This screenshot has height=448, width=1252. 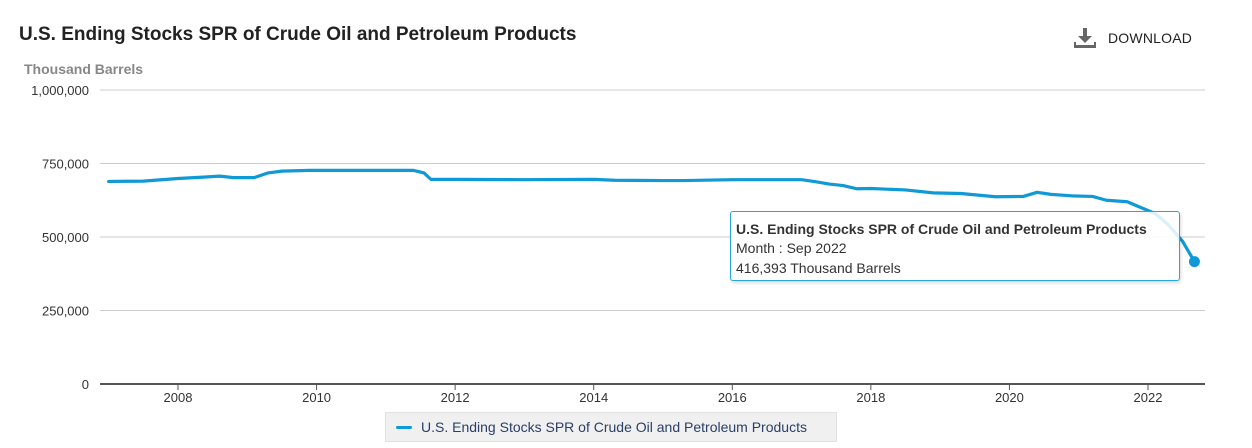 What do you see at coordinates (818, 268) in the screenshot?
I see `tooltip-value: 416,393 Thousand Barrels` at bounding box center [818, 268].